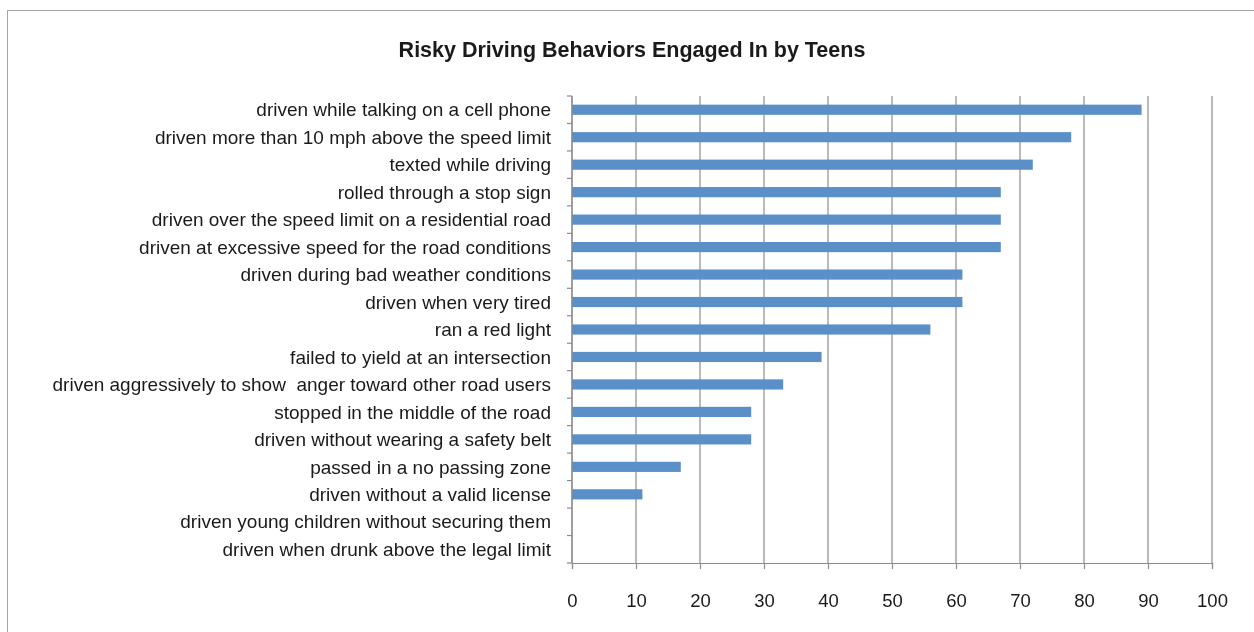 The image size is (1254, 632). What do you see at coordinates (1148, 601) in the screenshot?
I see `x-tick-label: 90` at bounding box center [1148, 601].